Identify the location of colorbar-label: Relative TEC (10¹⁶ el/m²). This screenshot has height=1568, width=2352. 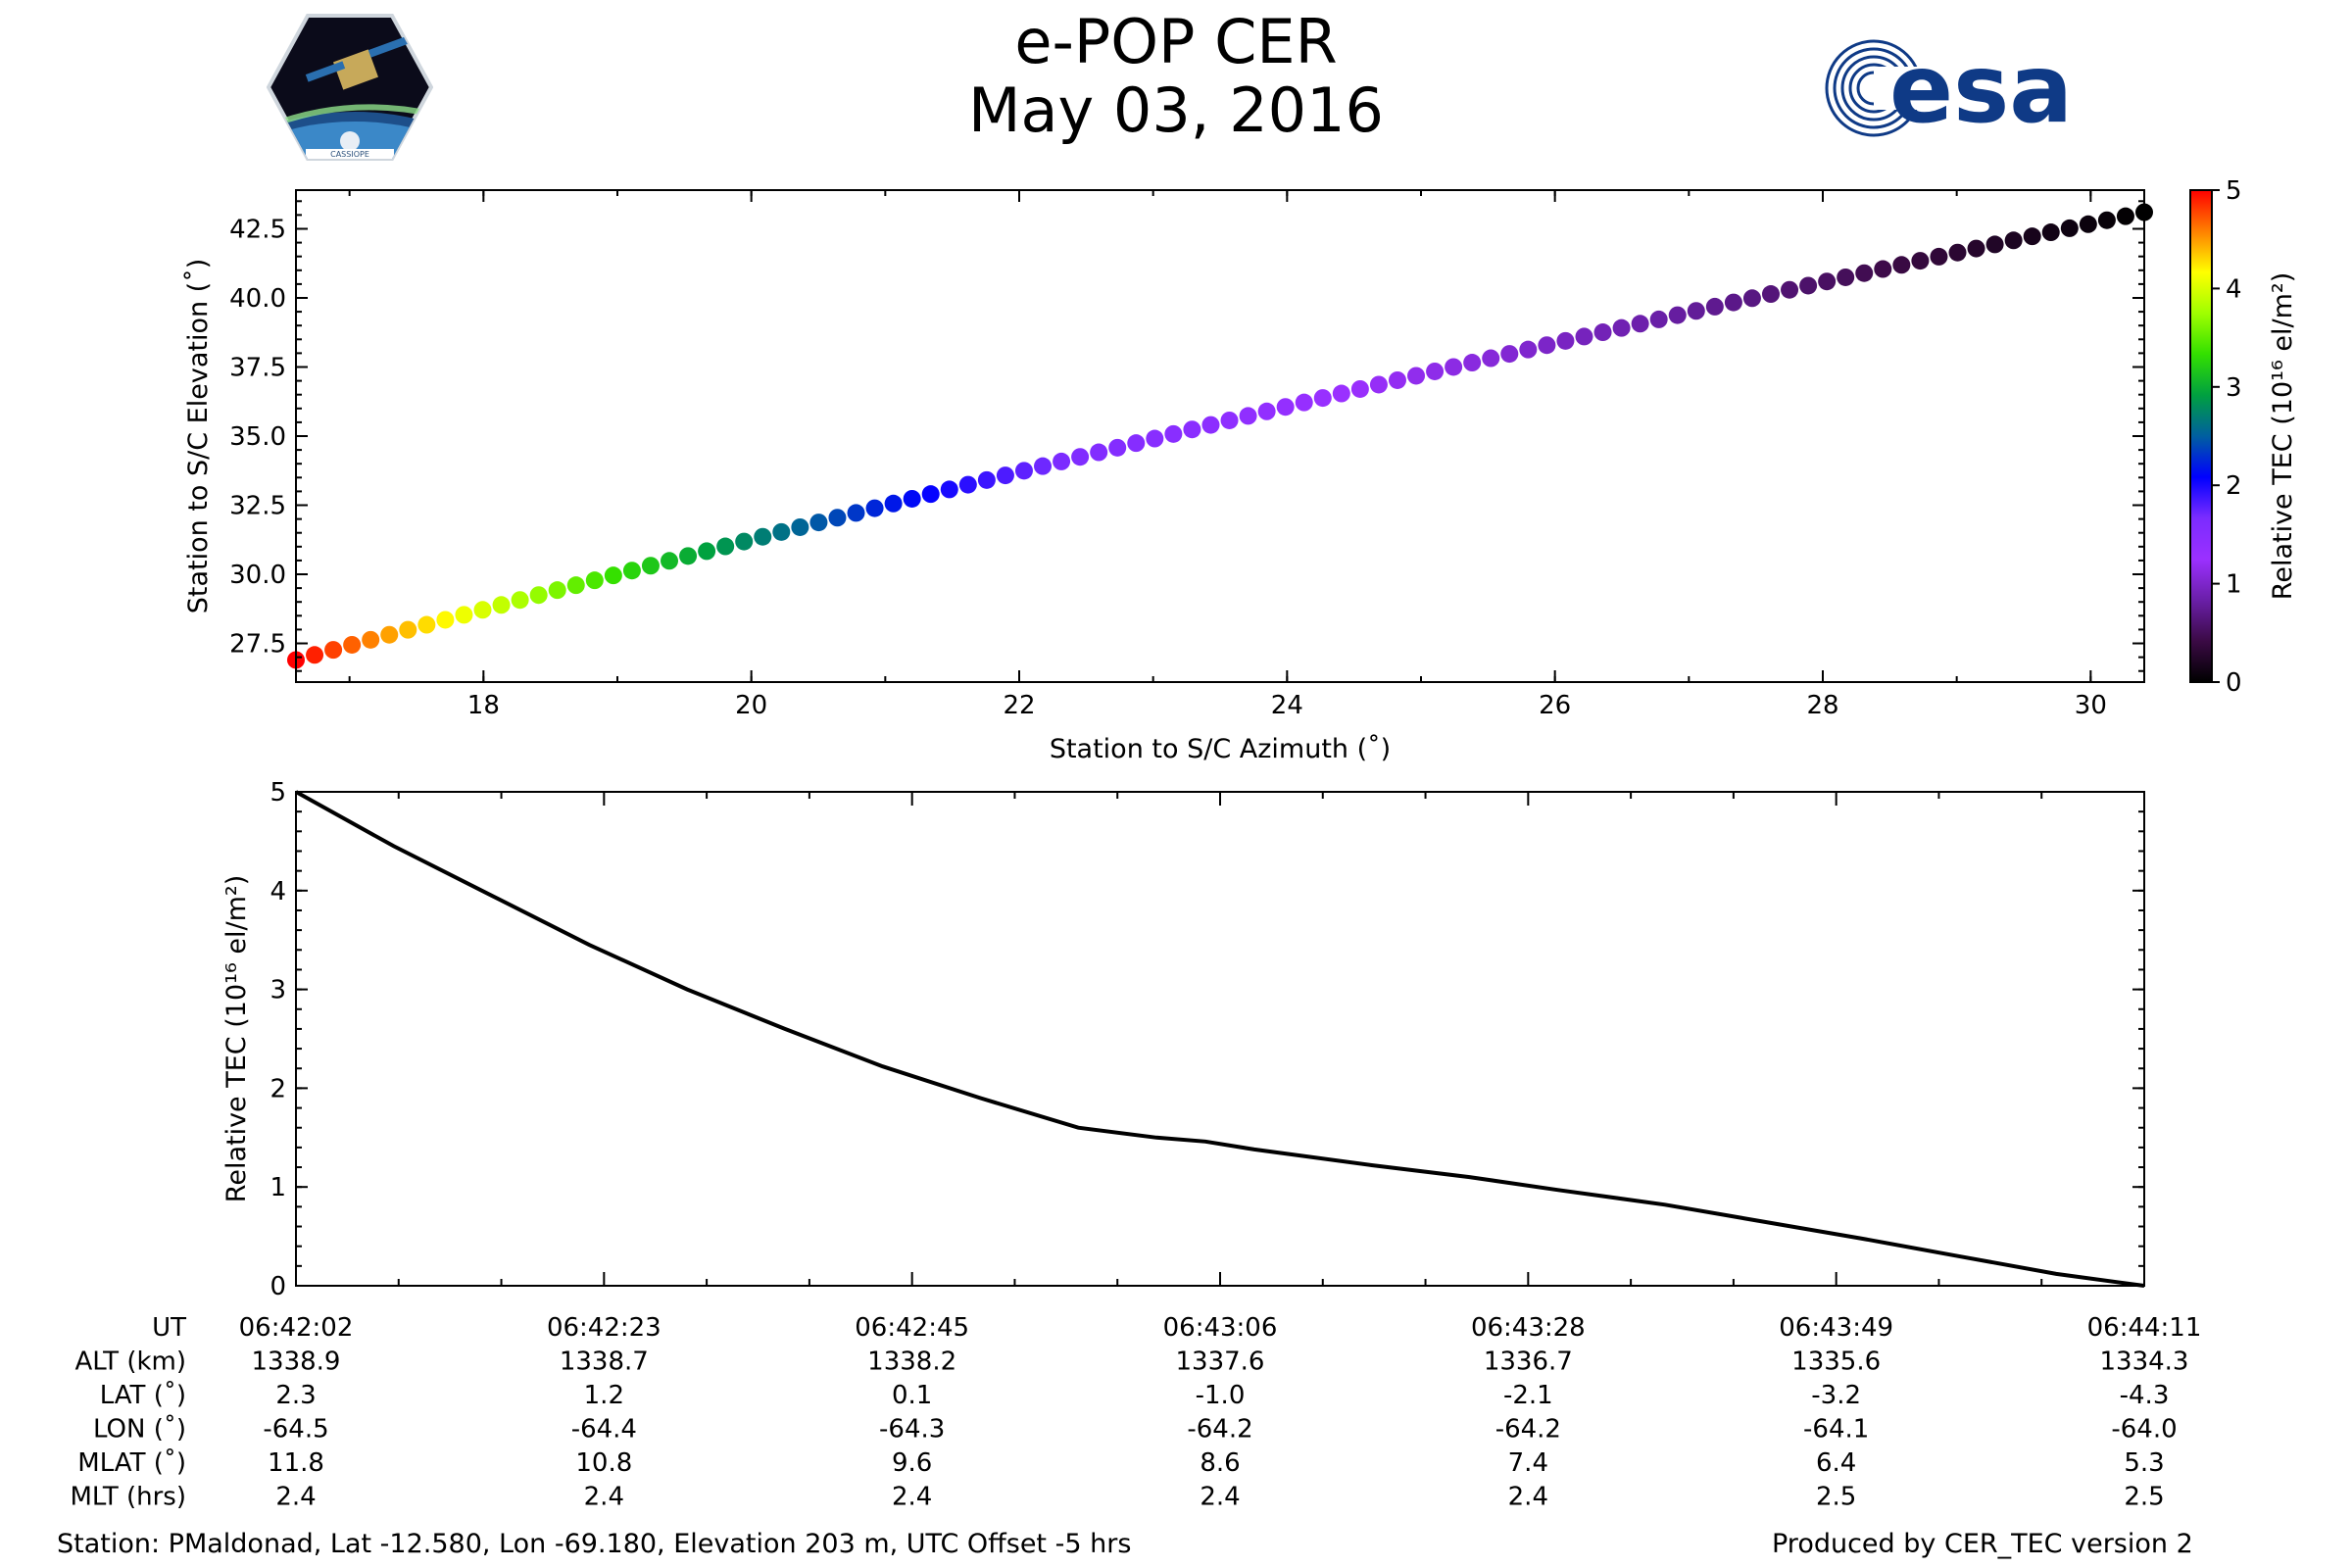
(2283, 436).